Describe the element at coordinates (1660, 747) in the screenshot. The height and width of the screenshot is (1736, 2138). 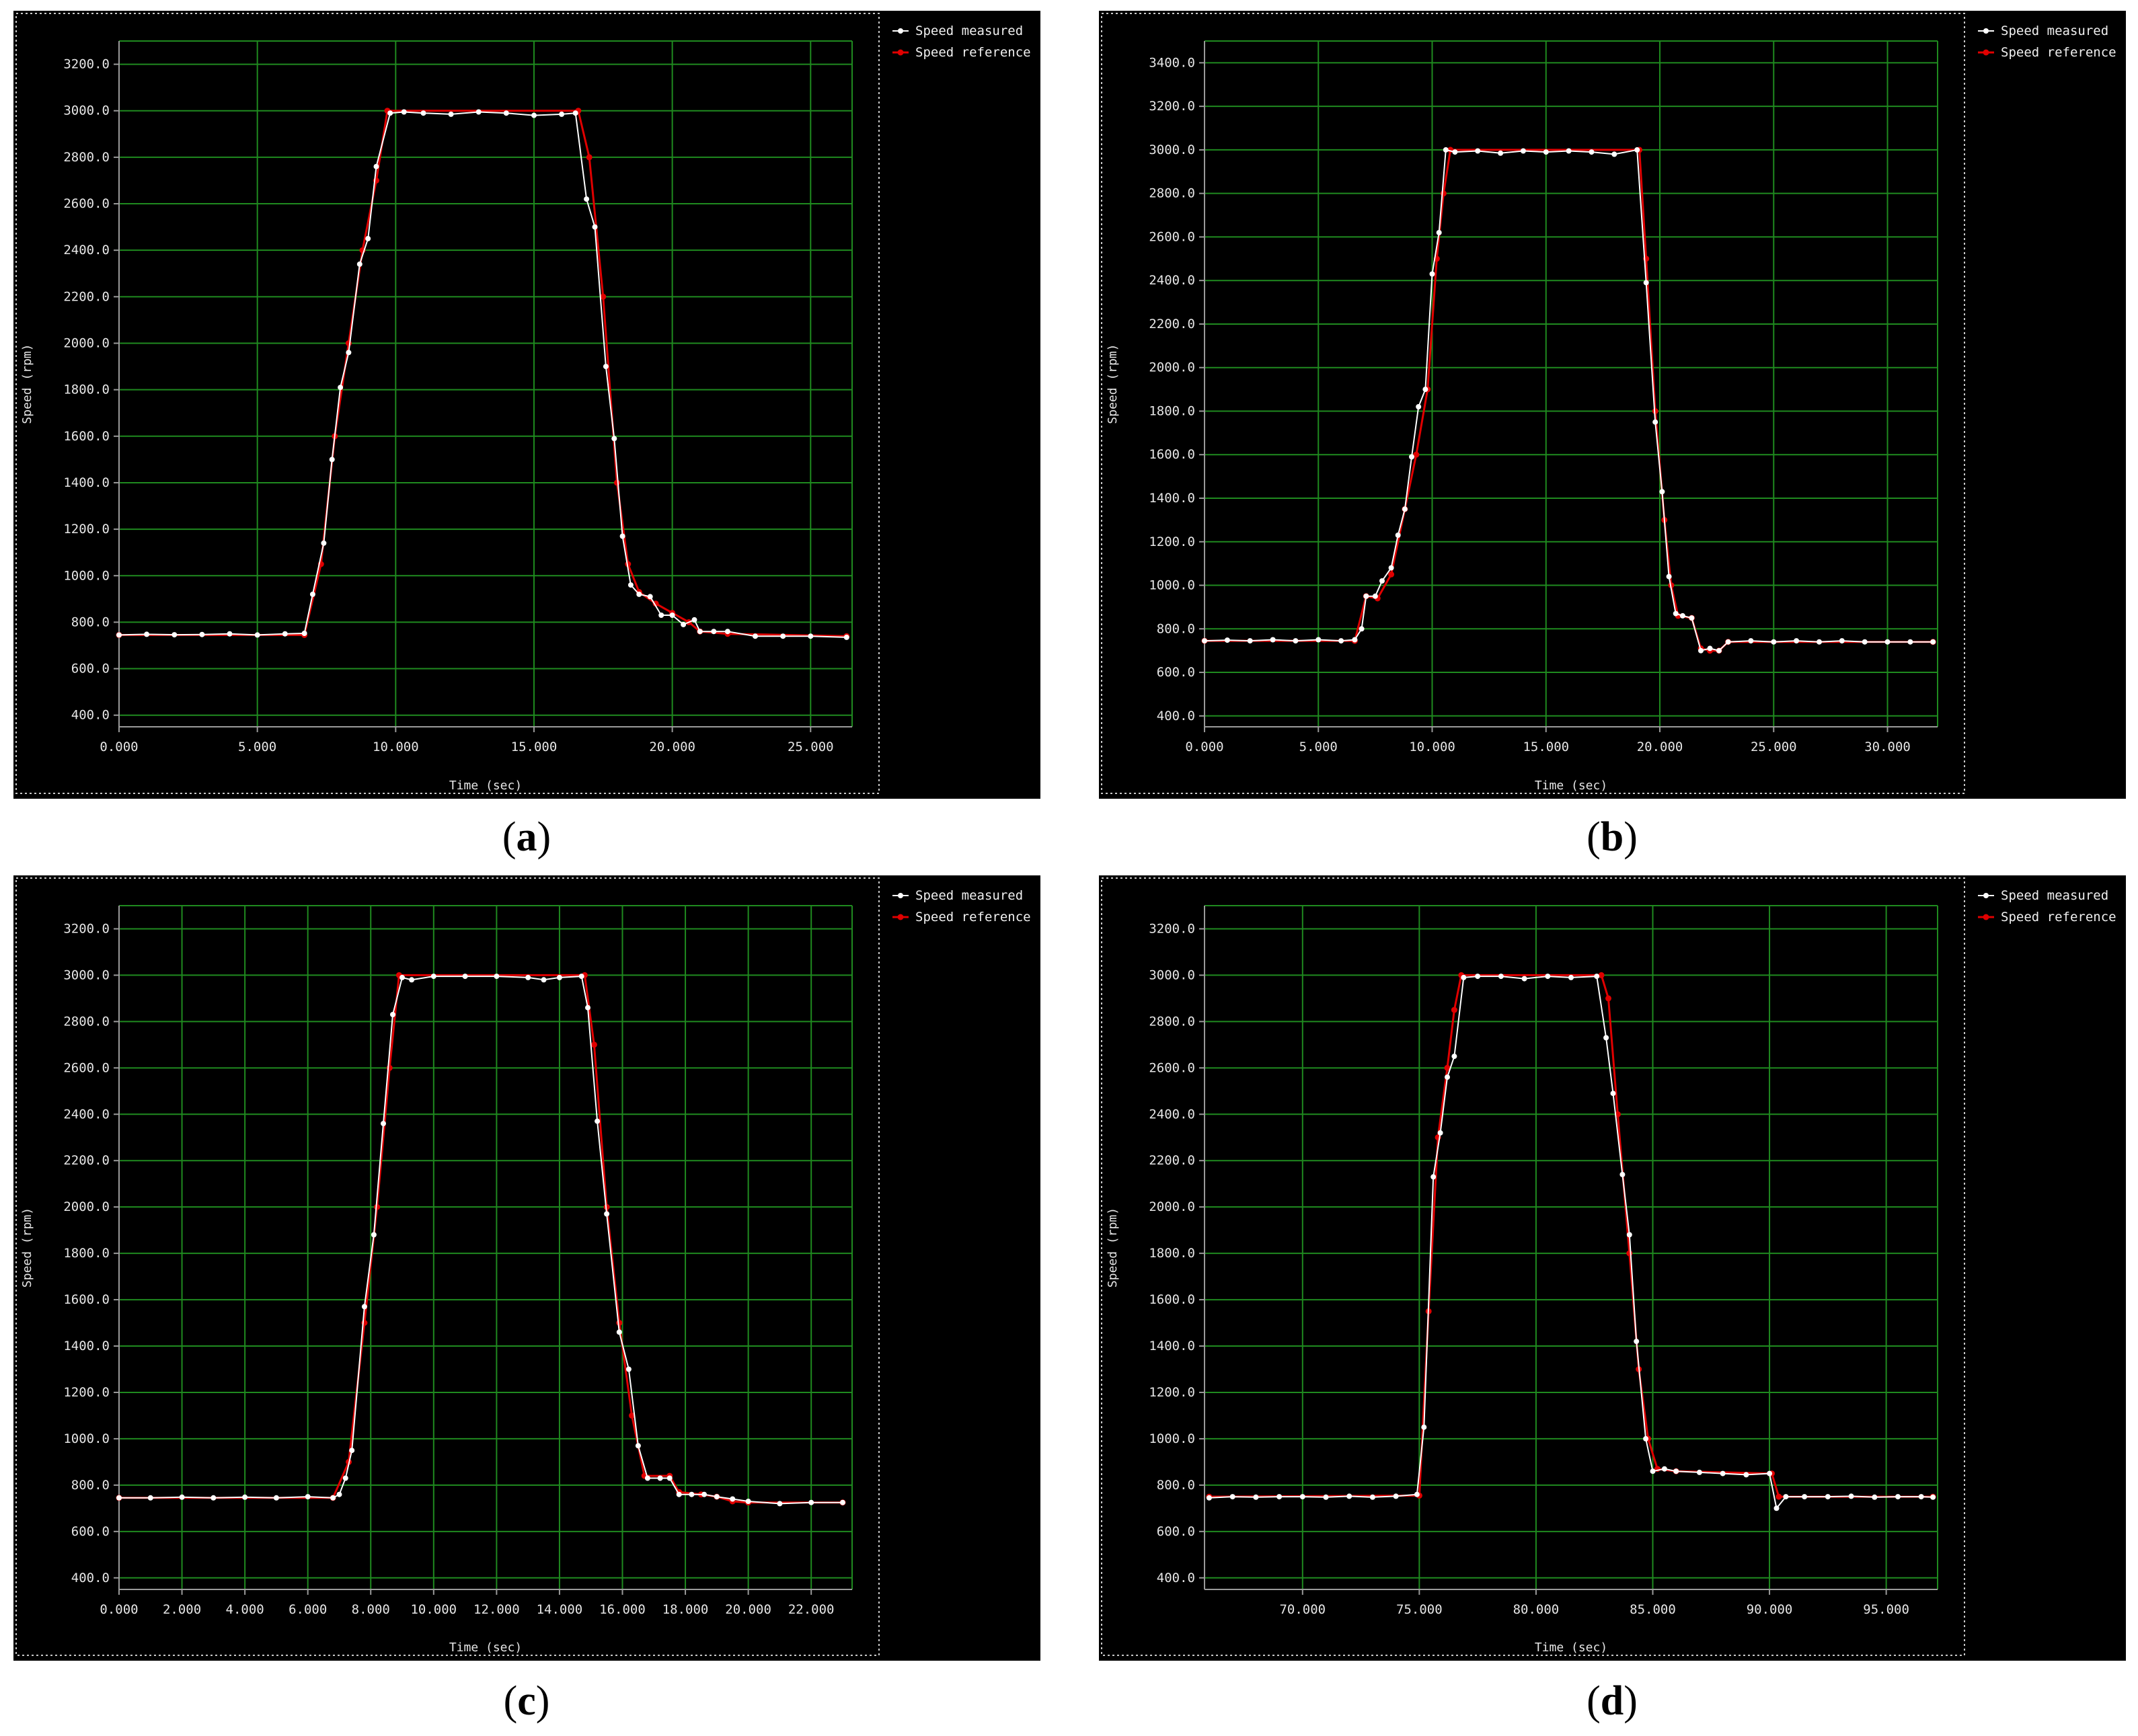
I see `x-tick-label: 20.000` at that location.